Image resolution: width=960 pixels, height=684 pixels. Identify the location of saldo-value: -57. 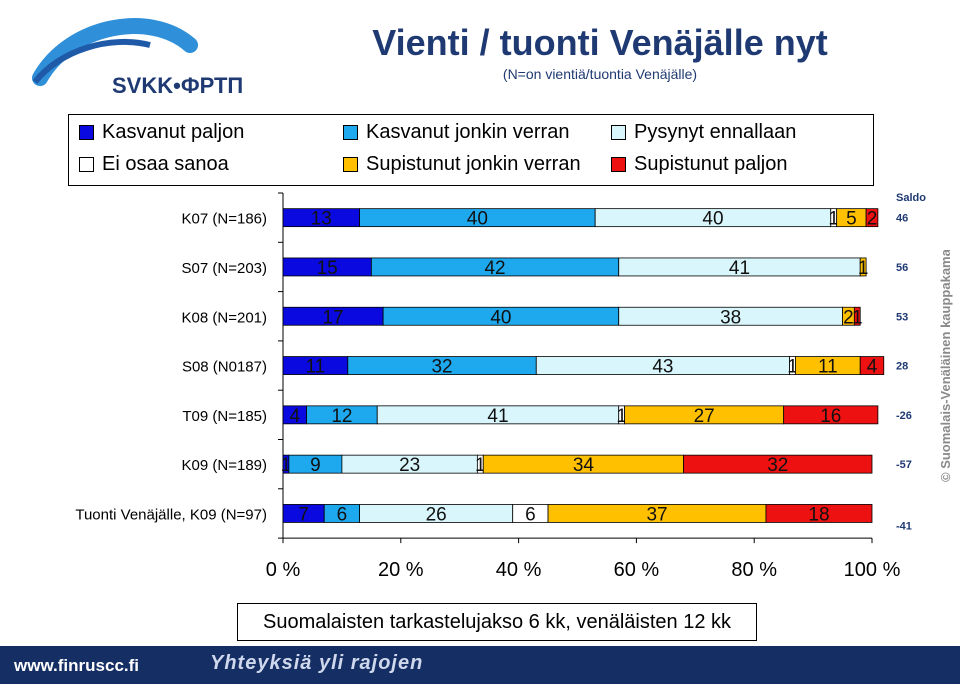
(904, 465).